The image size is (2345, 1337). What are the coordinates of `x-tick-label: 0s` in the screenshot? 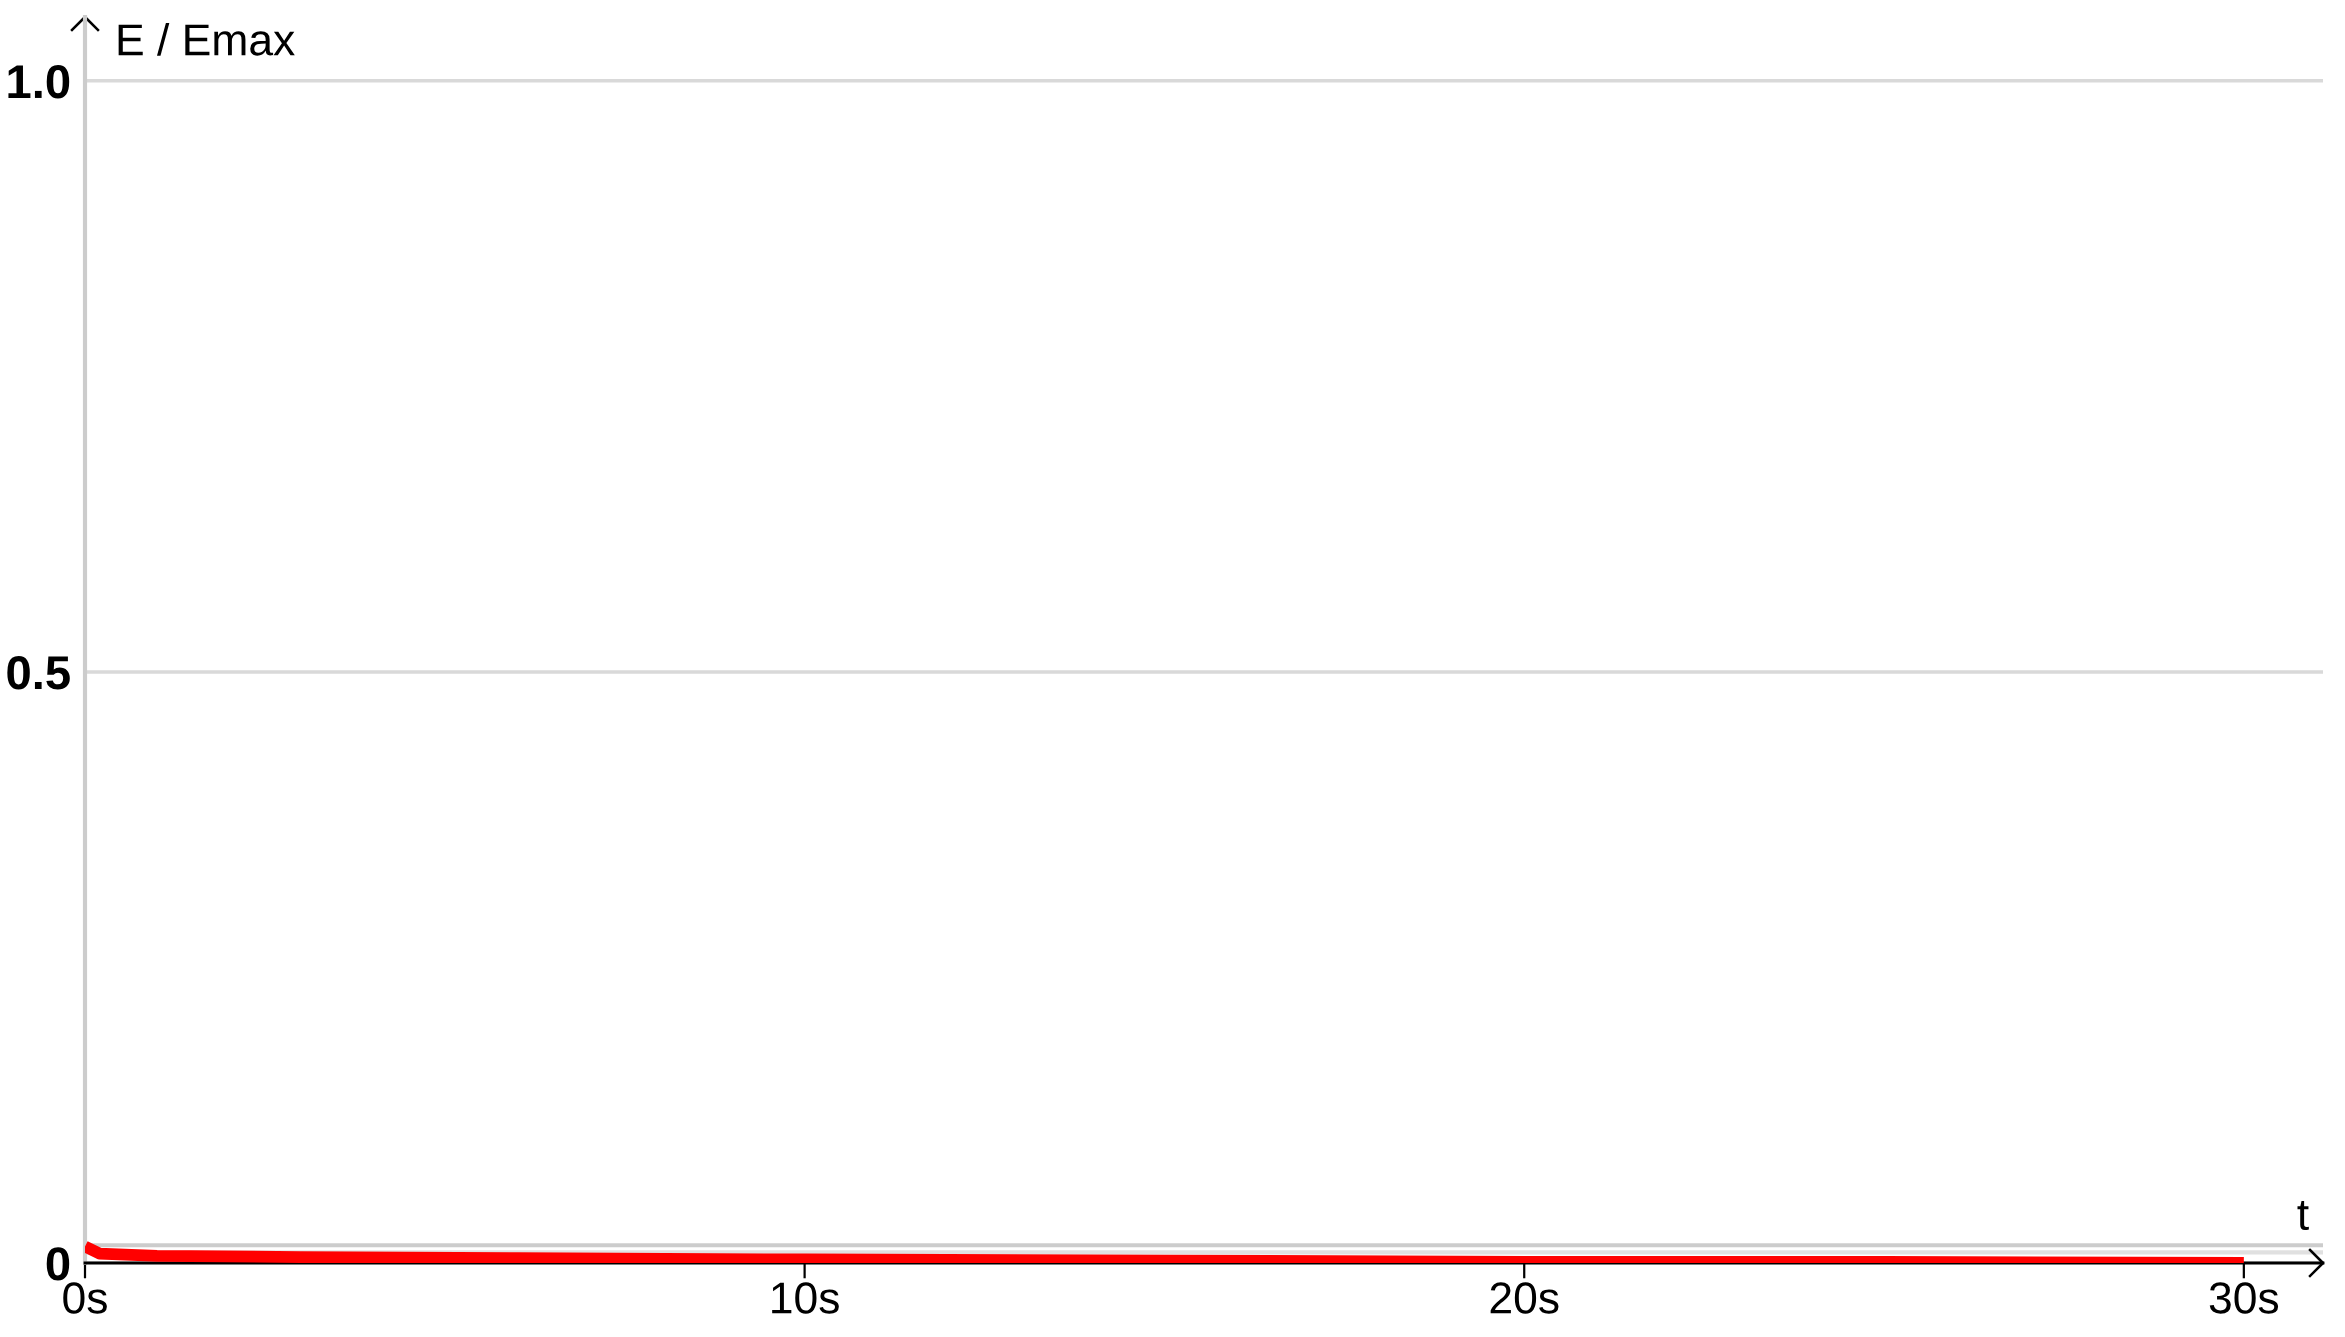 It's located at (85, 1298).